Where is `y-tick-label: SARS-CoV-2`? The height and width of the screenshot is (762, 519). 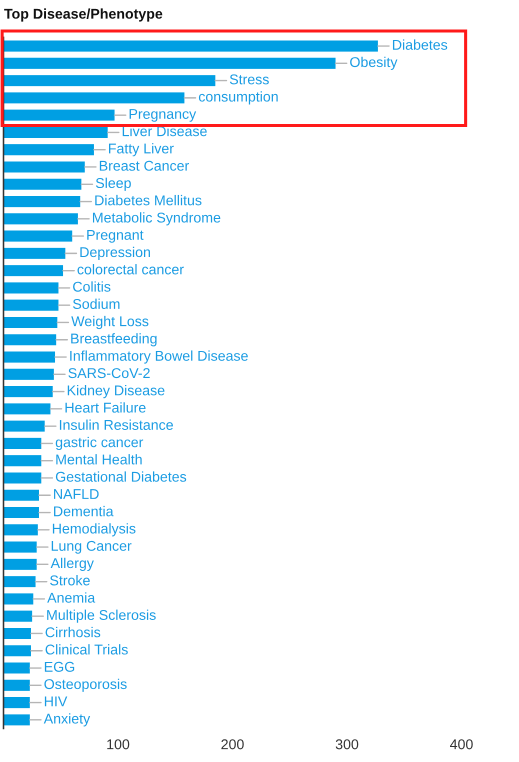
y-tick-label: SARS-CoV-2 is located at coordinates (109, 373).